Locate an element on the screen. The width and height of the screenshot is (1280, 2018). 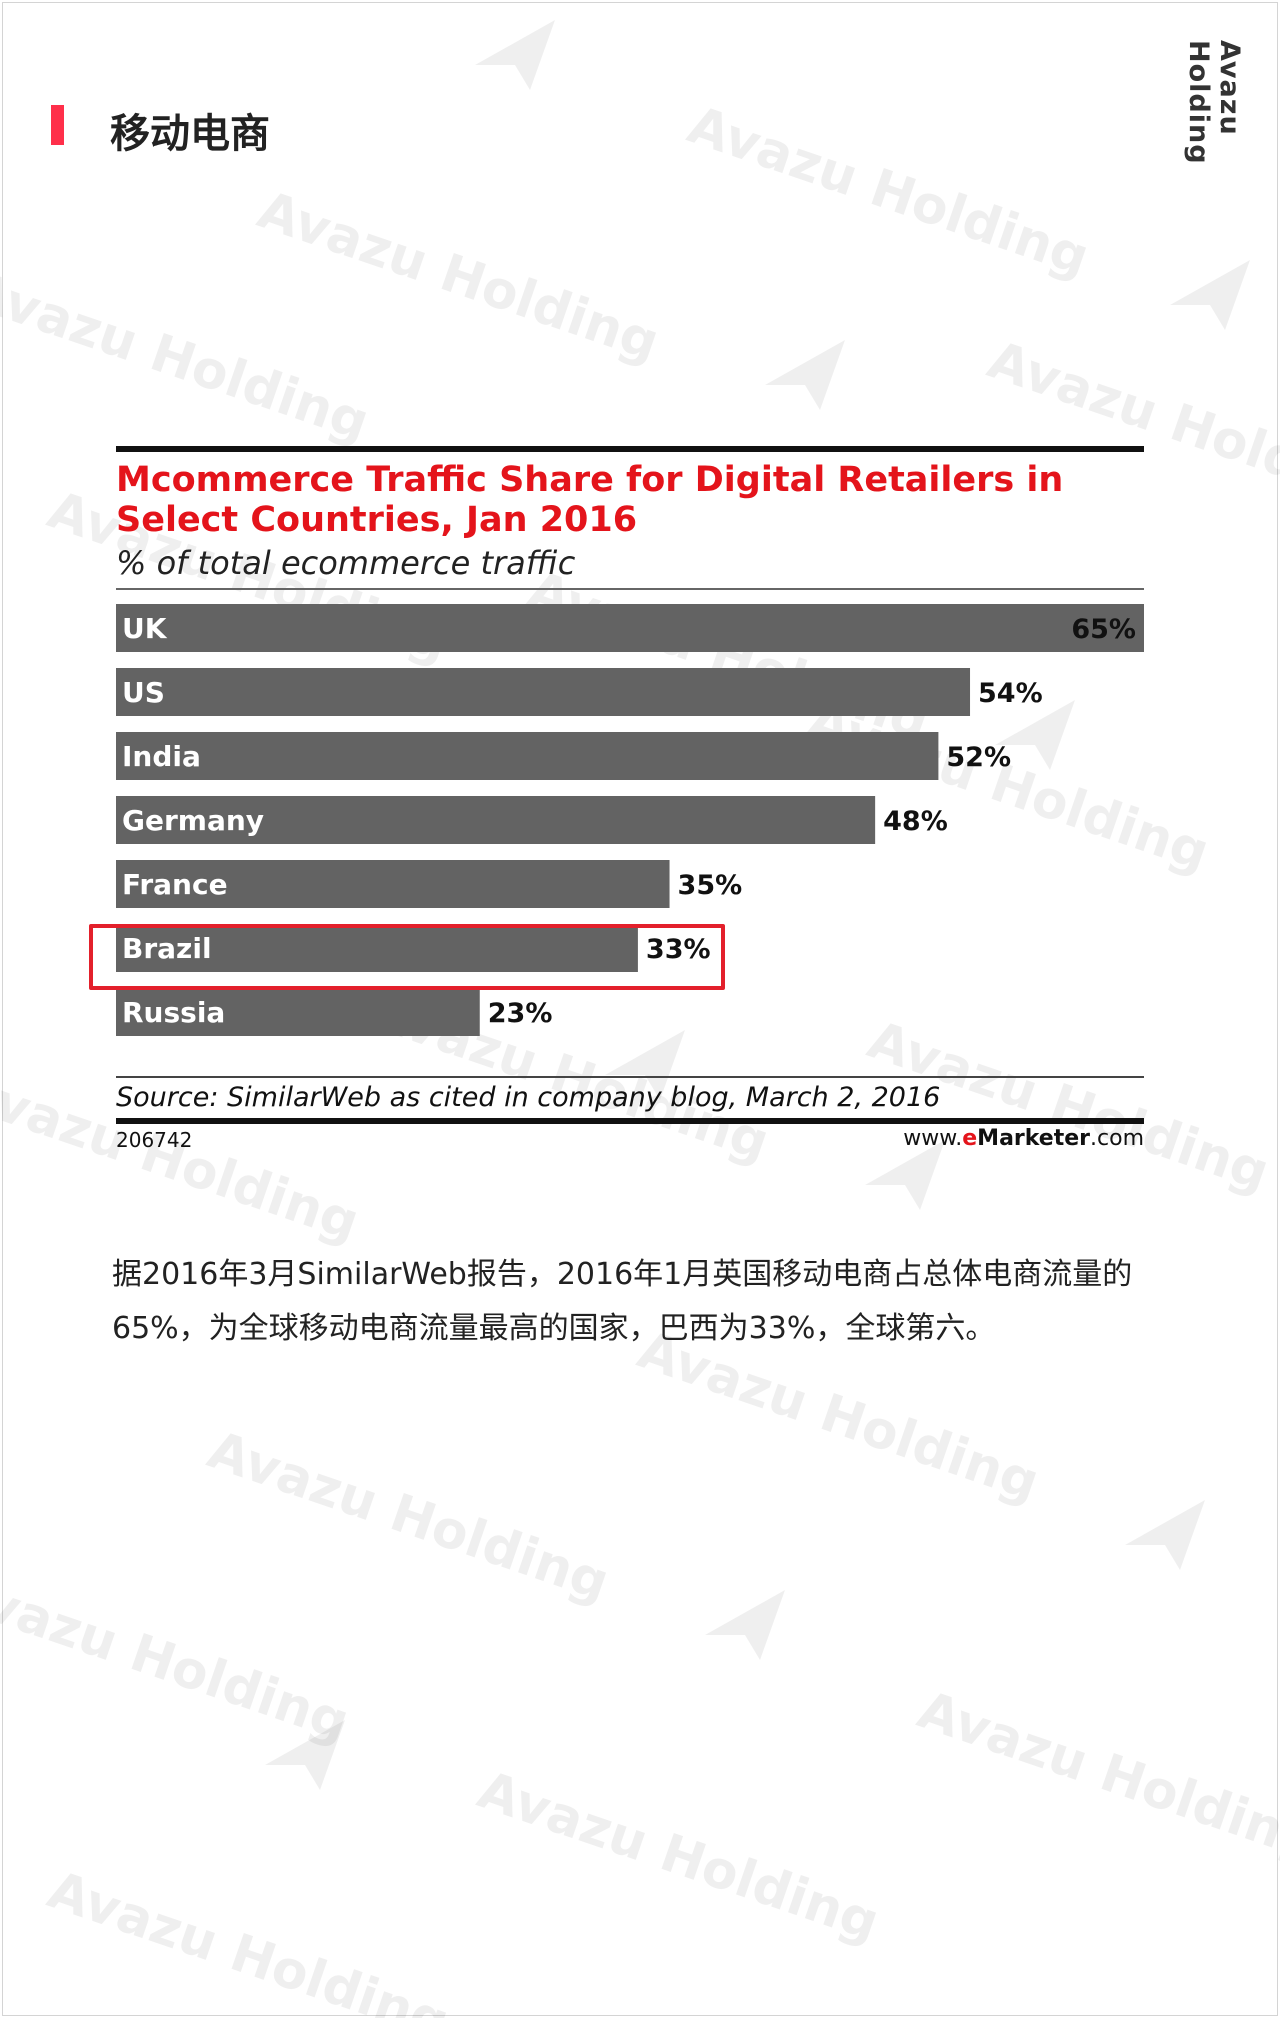
bar-value-label: 65% is located at coordinates (1103, 629).